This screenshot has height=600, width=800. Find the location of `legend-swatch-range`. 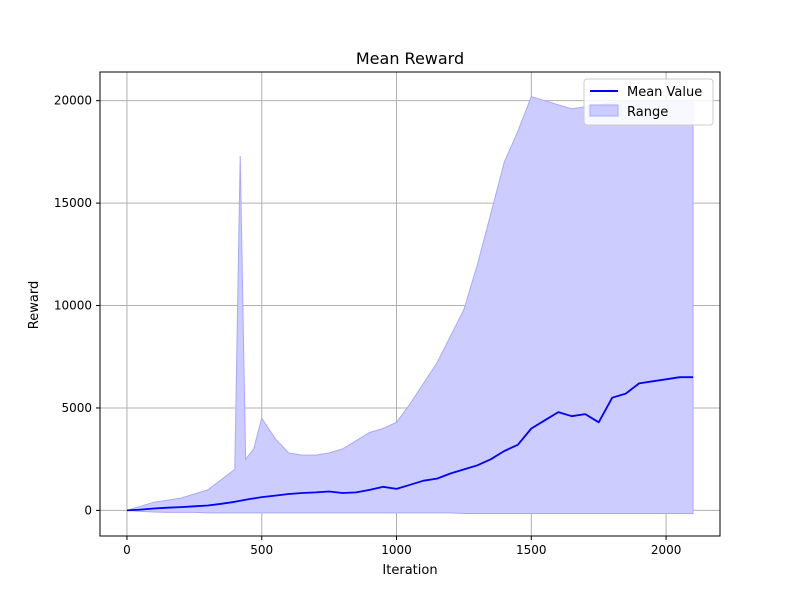

legend-swatch-range is located at coordinates (604, 110).